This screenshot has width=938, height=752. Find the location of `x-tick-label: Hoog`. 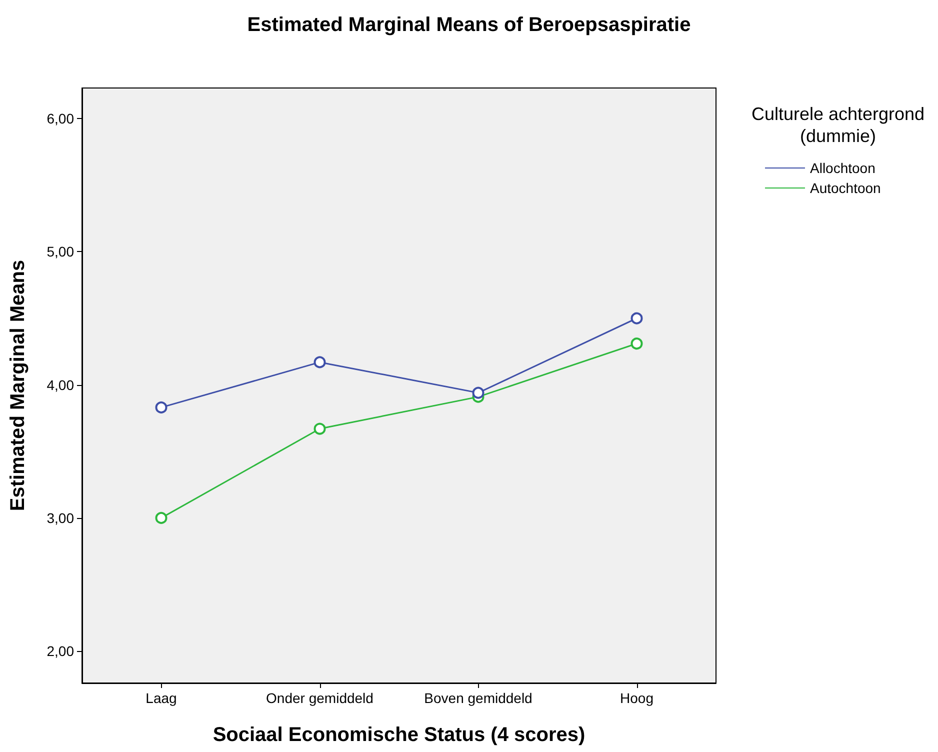

x-tick-label: Hoog is located at coordinates (637, 698).